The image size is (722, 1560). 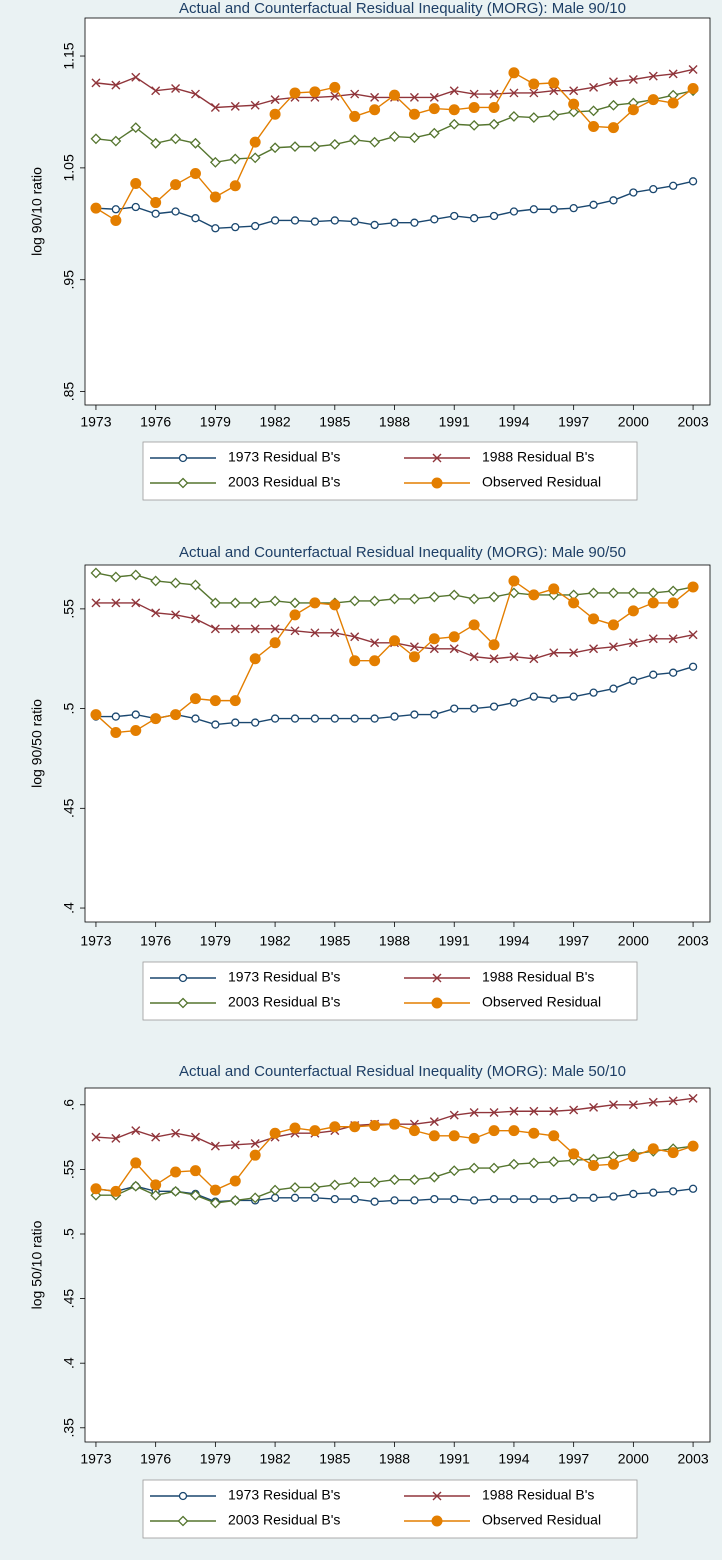 What do you see at coordinates (215, 422) in the screenshot?
I see `x-tick-label: 1979` at bounding box center [215, 422].